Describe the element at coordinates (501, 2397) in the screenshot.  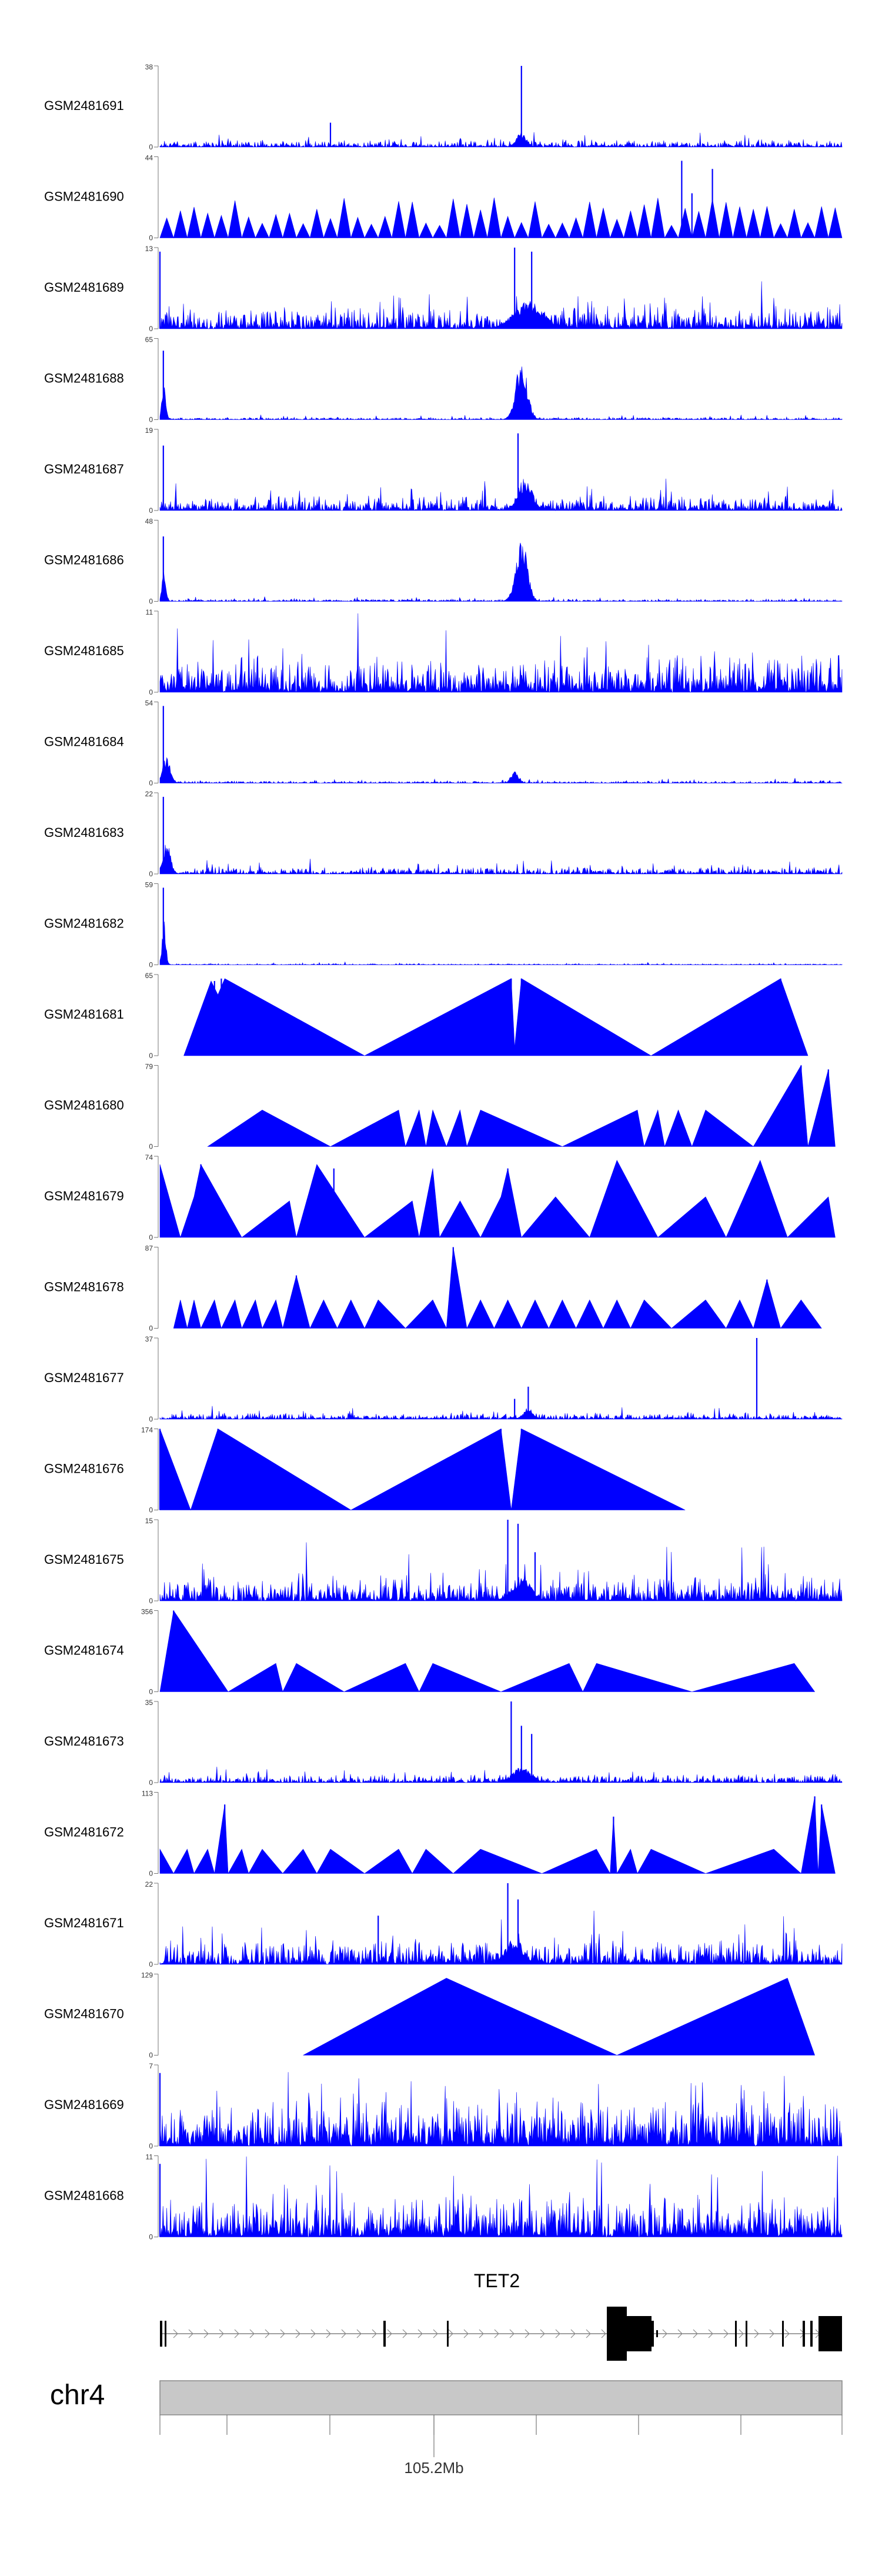
I see `chromosome-bar` at that location.